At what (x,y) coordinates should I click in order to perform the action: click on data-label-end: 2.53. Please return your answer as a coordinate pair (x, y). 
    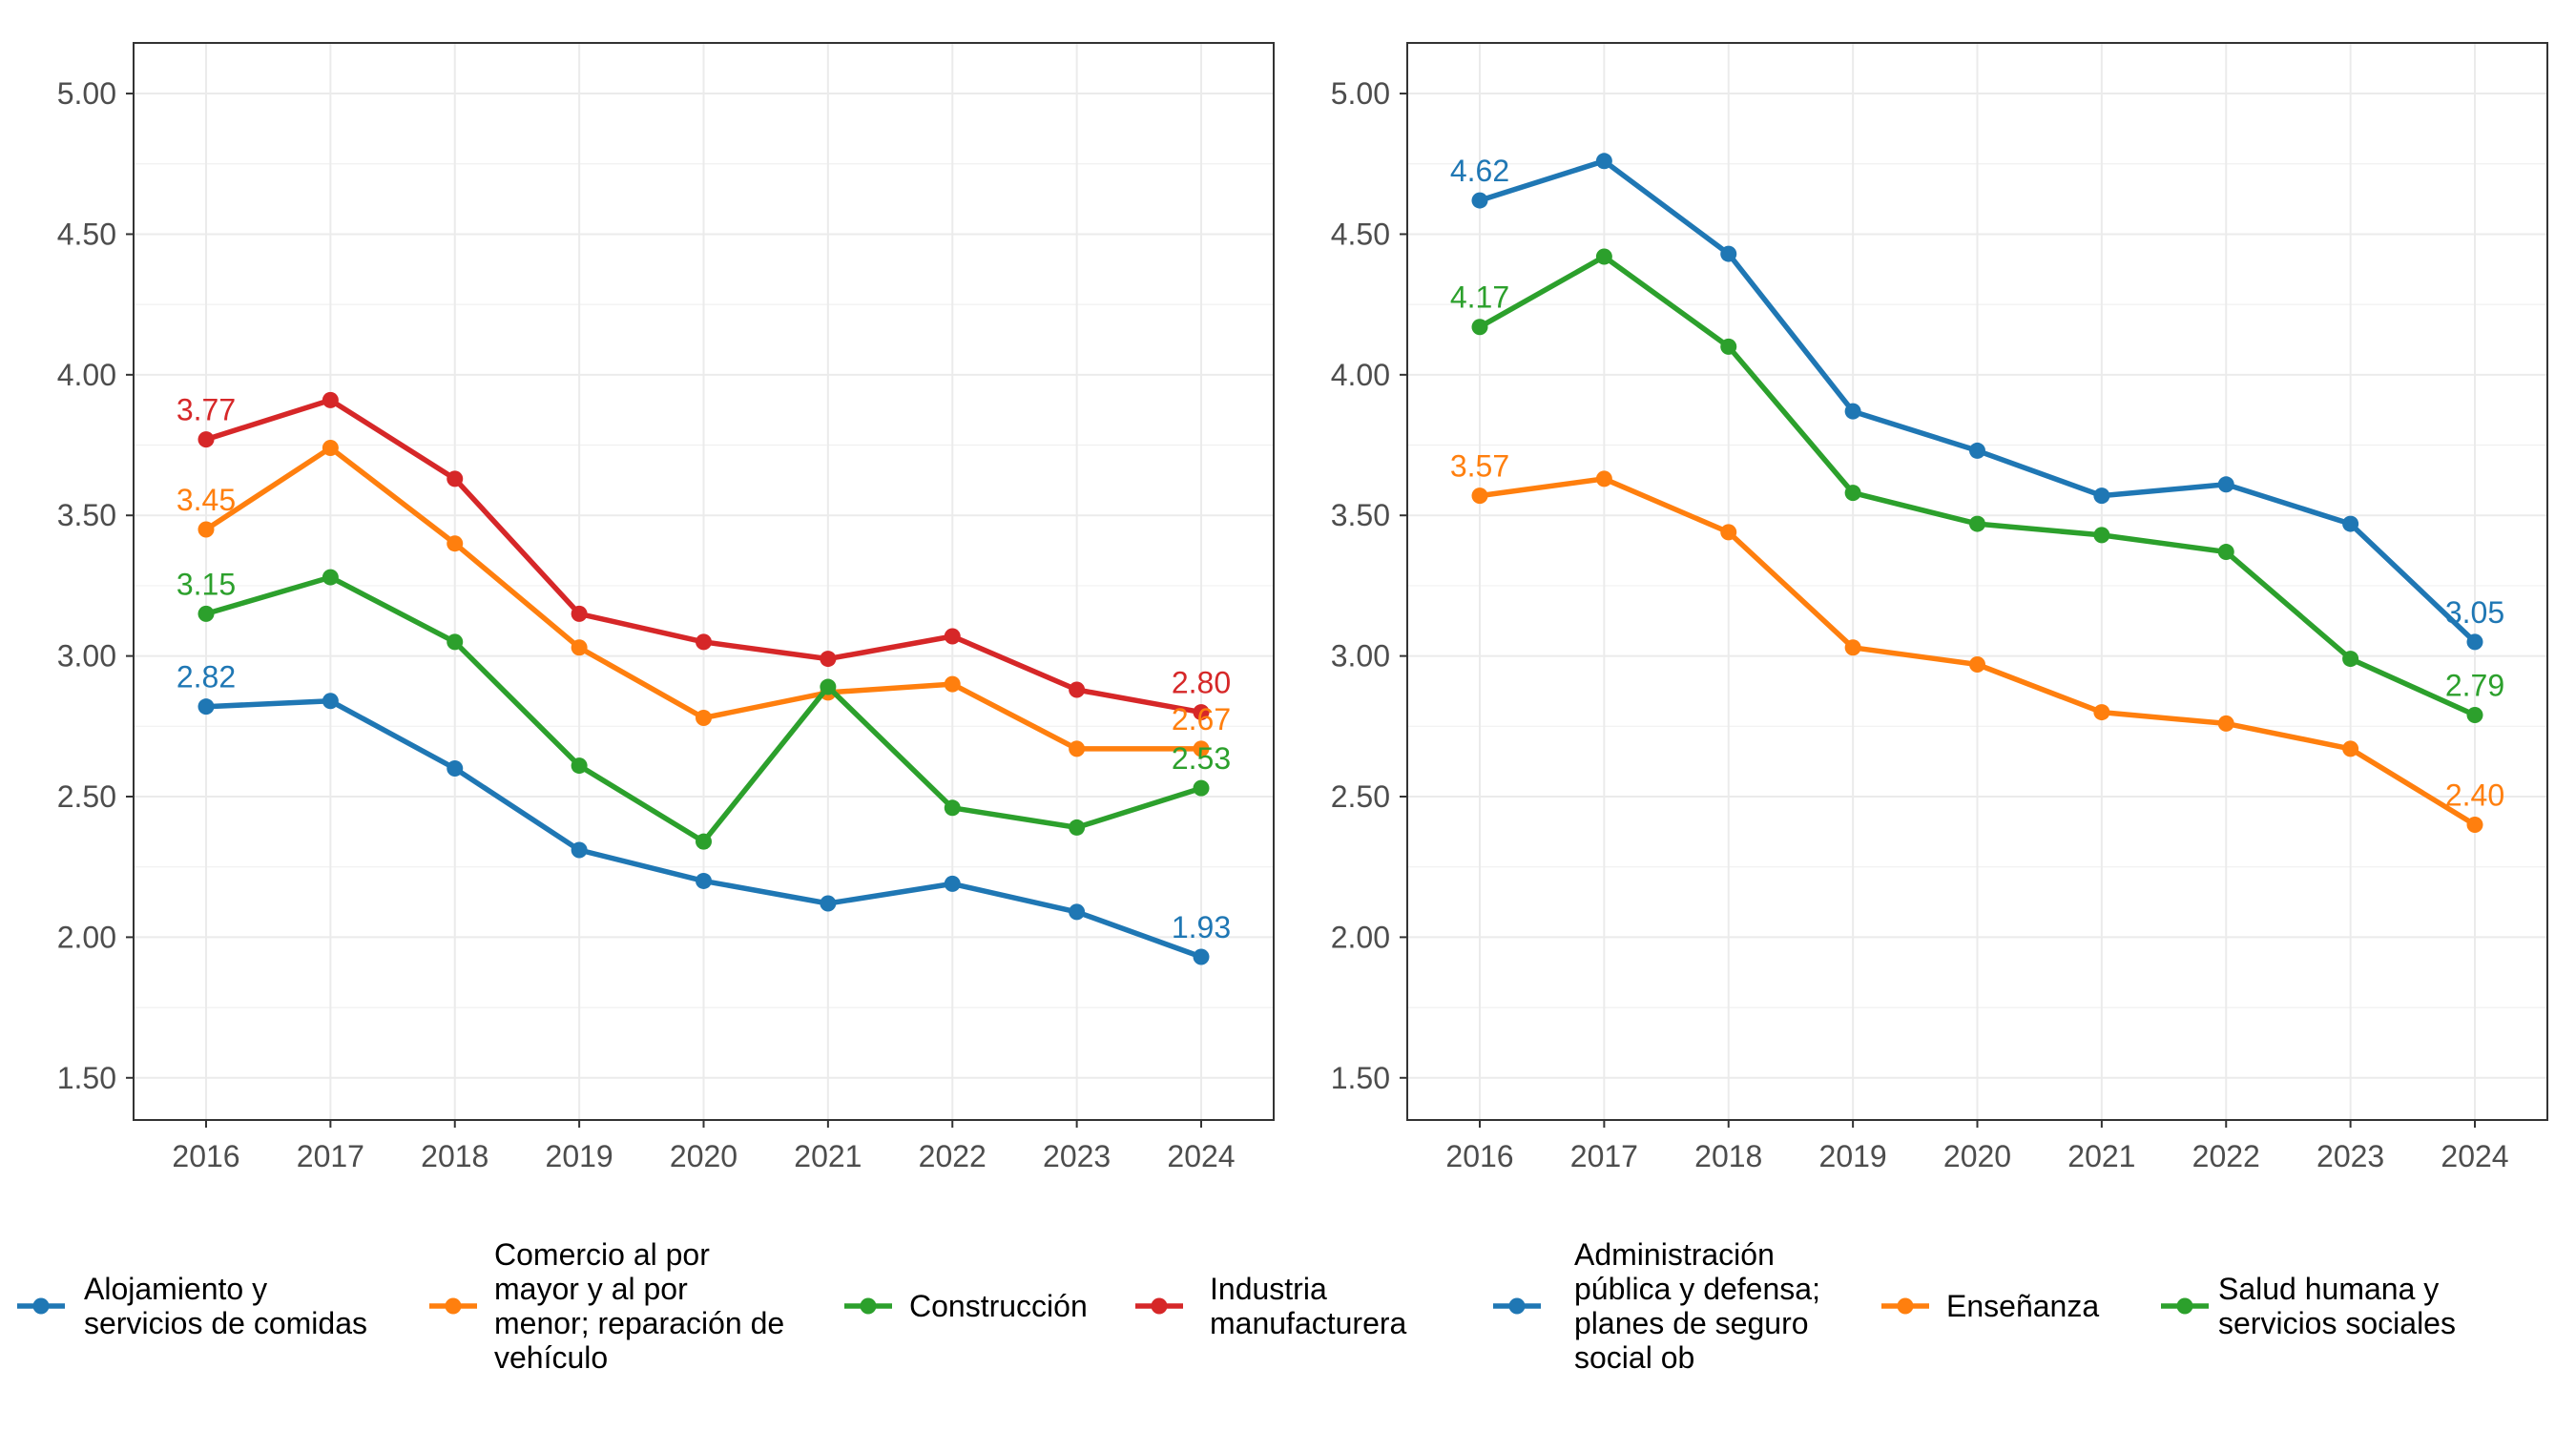
    Looking at the image, I should click on (1201, 758).